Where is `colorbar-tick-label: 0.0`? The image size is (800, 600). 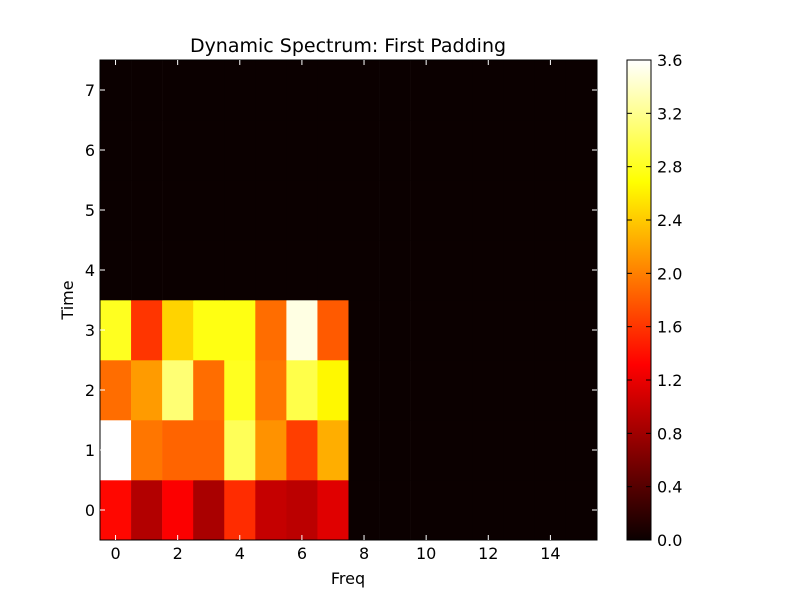 colorbar-tick-label: 0.0 is located at coordinates (669, 540).